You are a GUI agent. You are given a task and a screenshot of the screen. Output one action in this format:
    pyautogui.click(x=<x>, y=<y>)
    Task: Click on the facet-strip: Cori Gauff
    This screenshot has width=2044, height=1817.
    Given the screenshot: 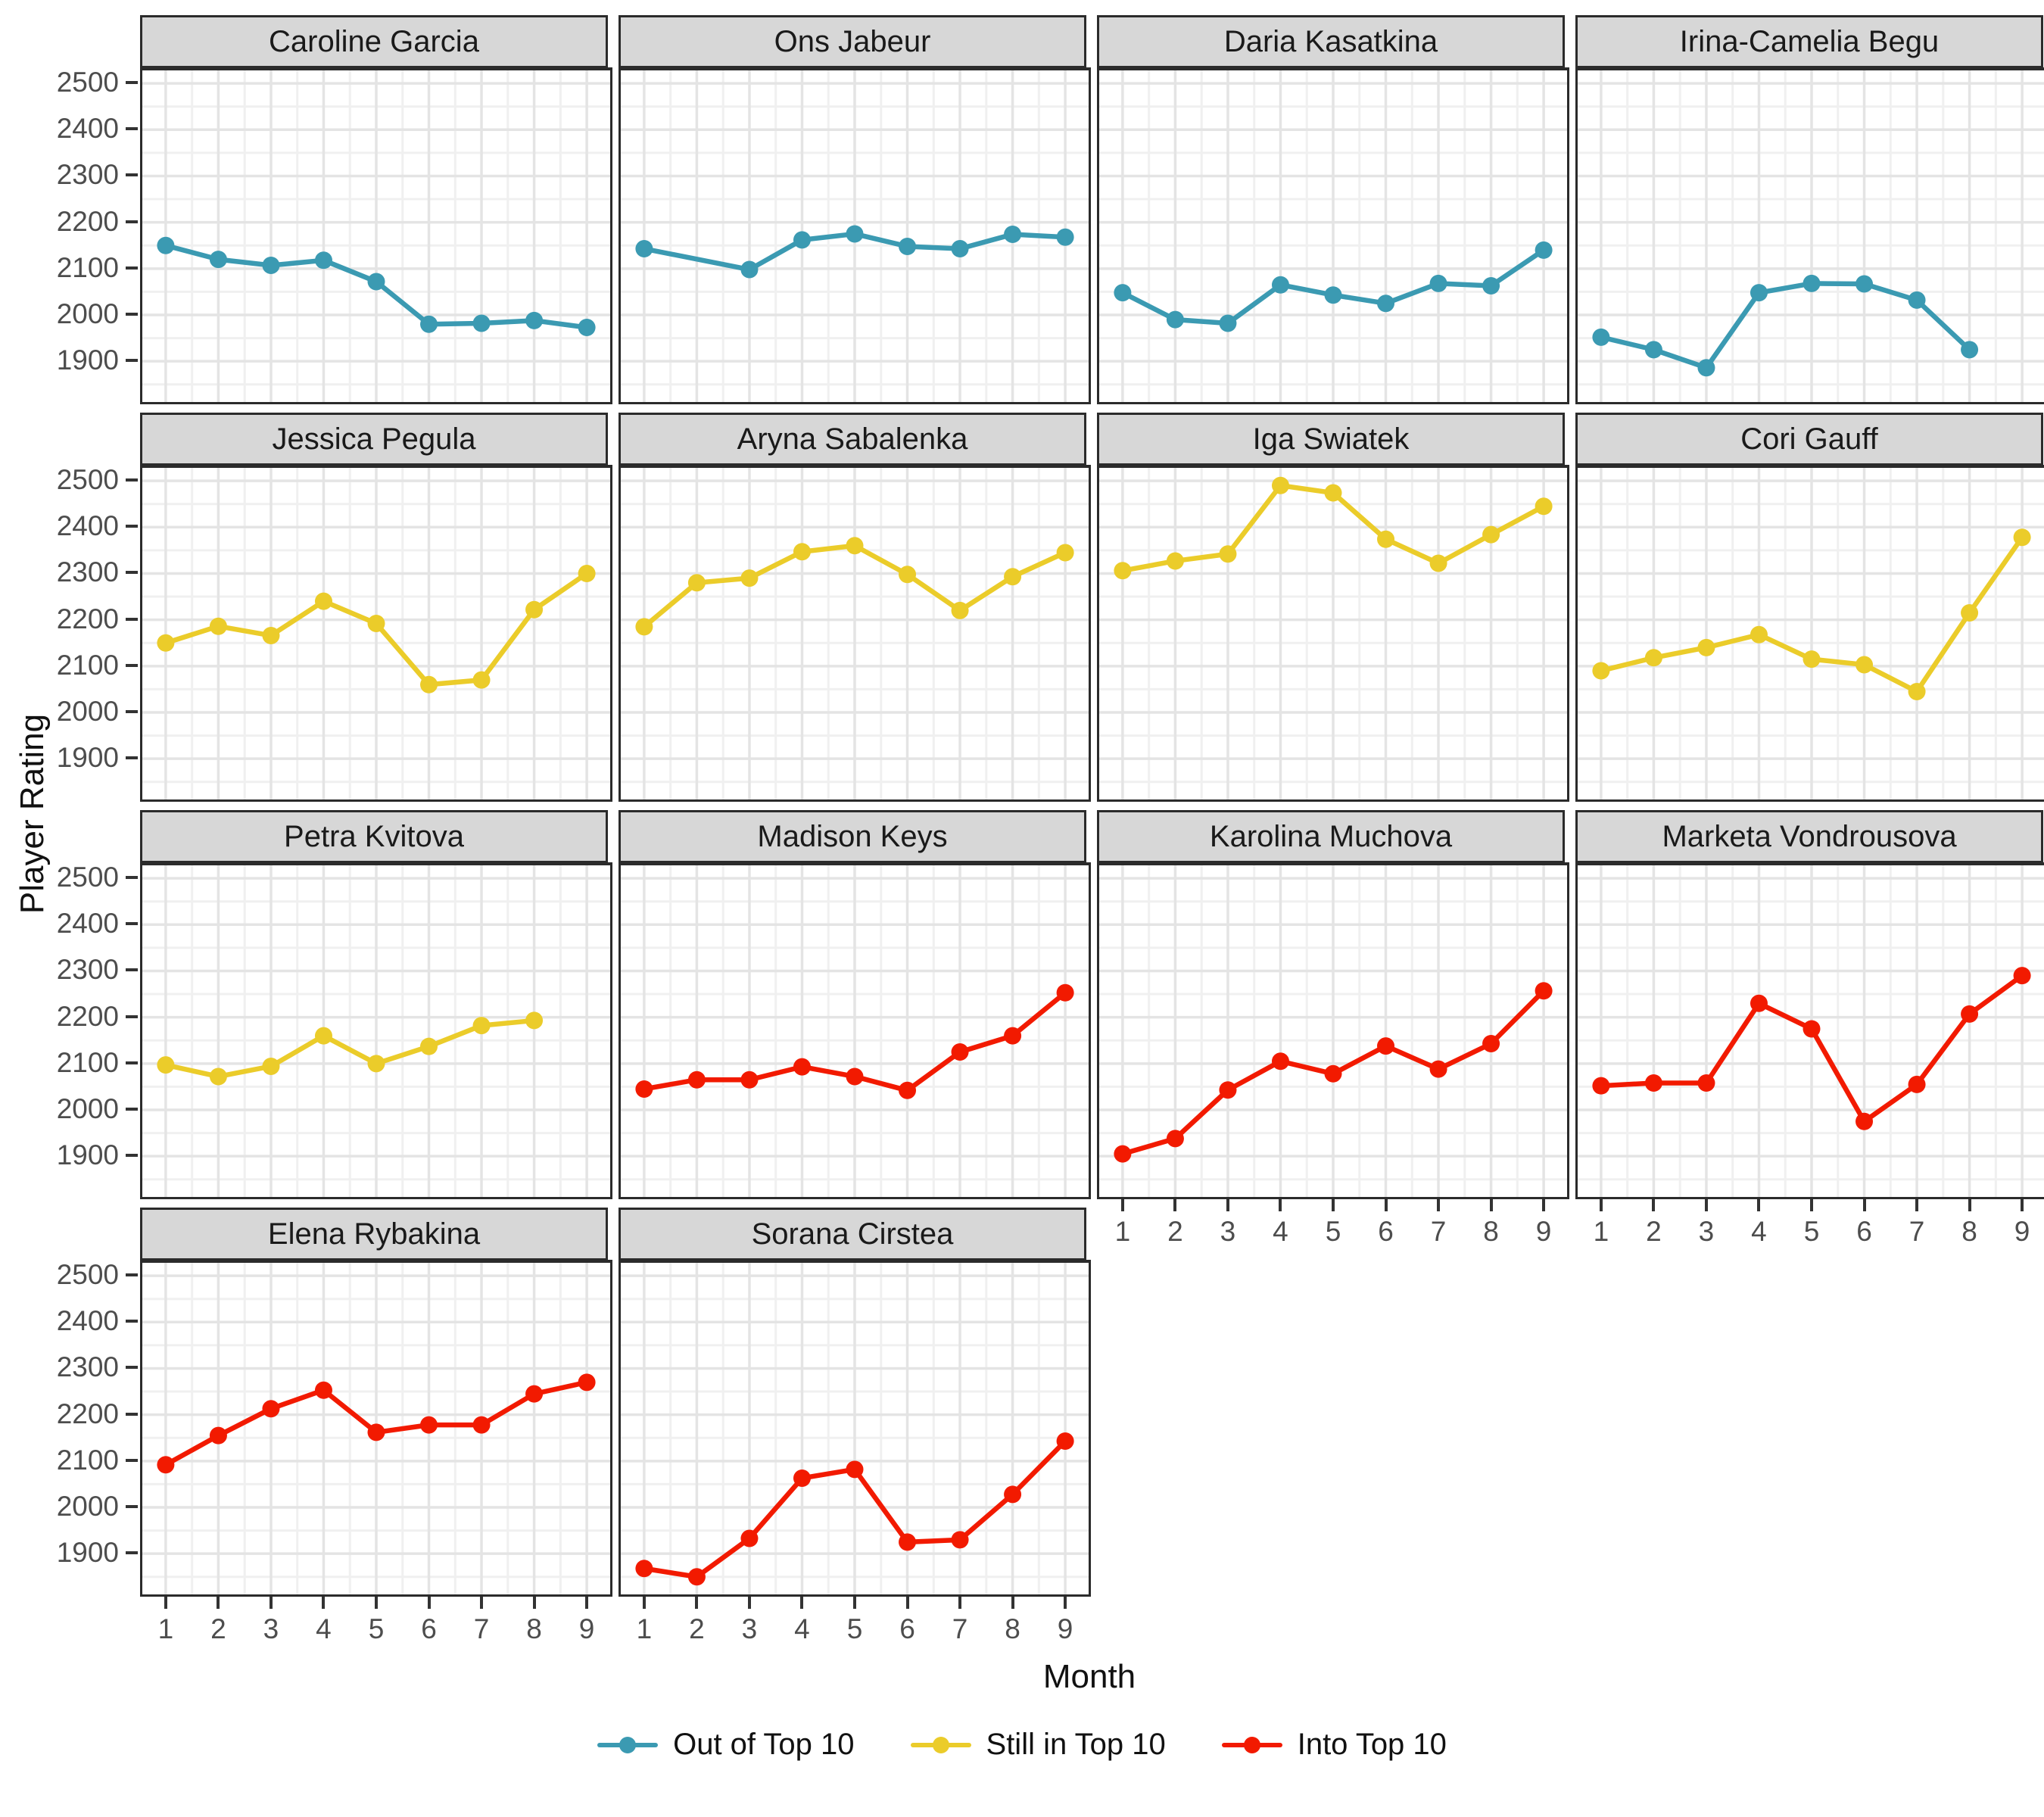 What is the action you would take?
    pyautogui.click(x=1809, y=439)
    